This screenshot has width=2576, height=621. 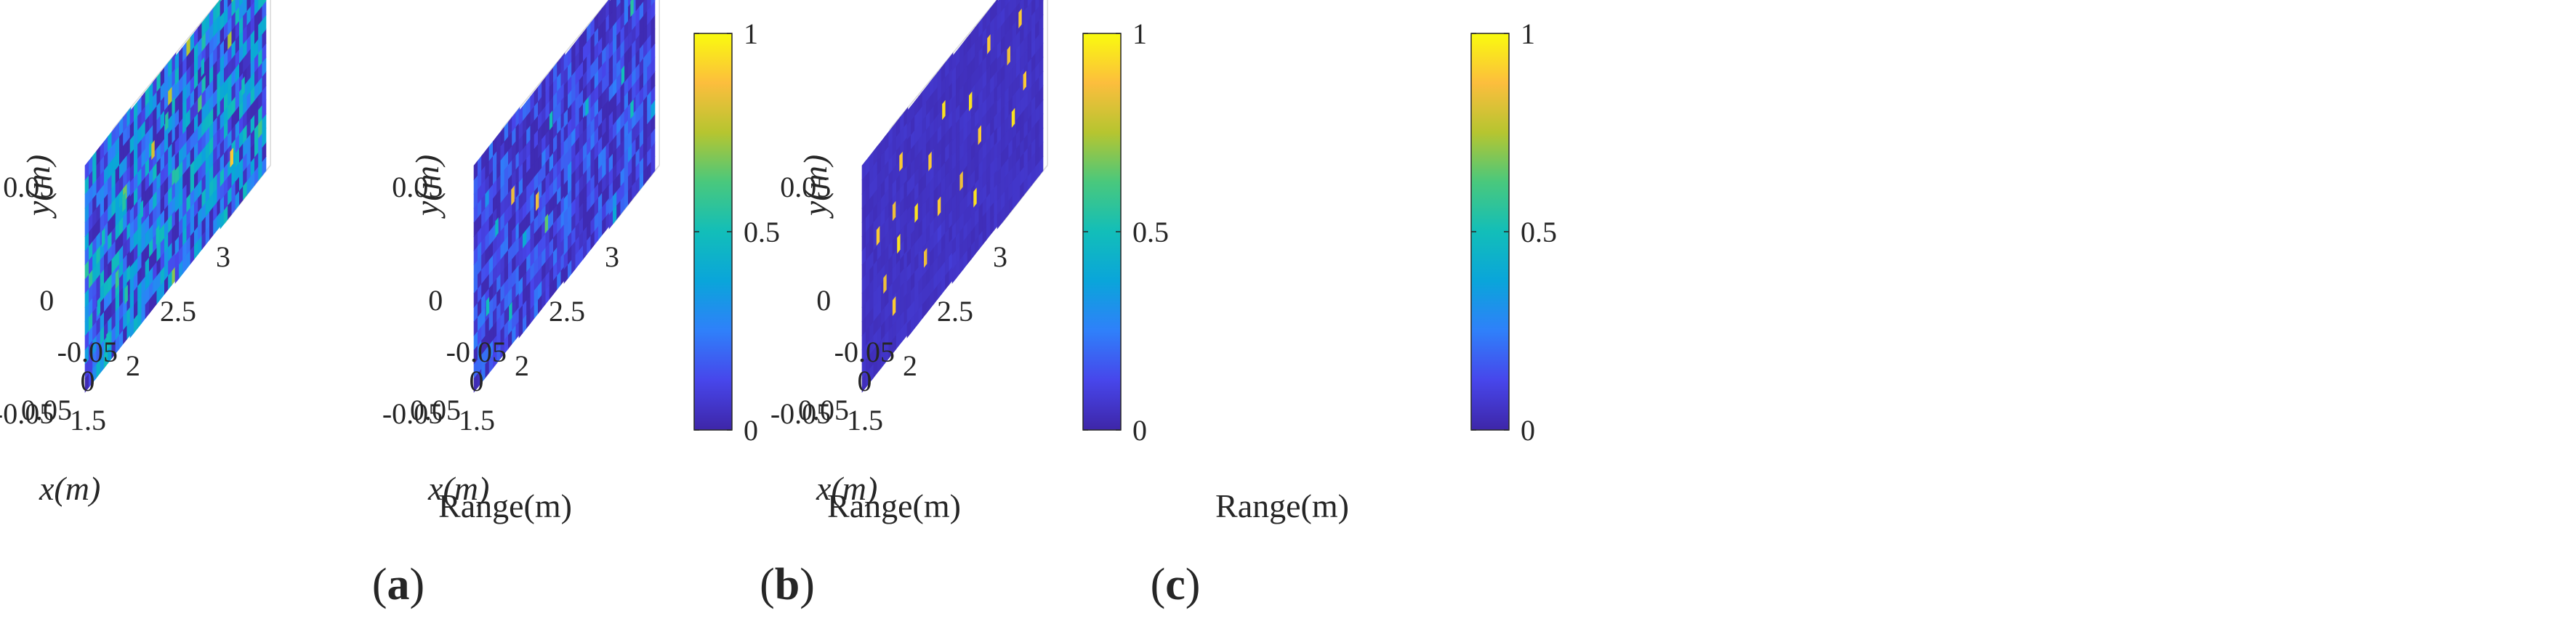 I want to click on colorbar: 10.50, so click(x=1513, y=232).